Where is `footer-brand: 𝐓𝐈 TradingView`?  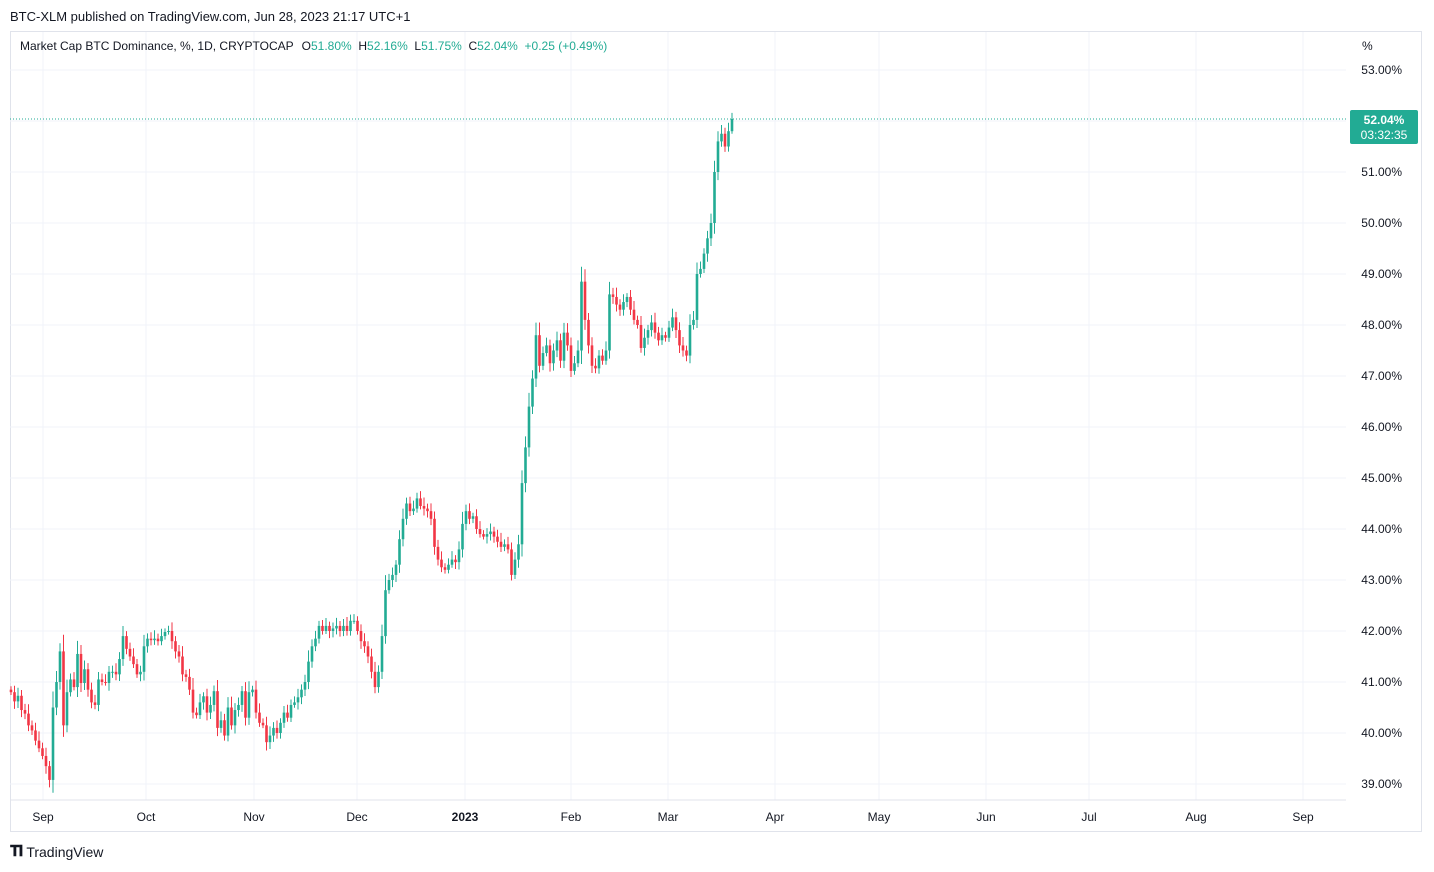 footer-brand: 𝐓𝐈 TradingView is located at coordinates (56, 851).